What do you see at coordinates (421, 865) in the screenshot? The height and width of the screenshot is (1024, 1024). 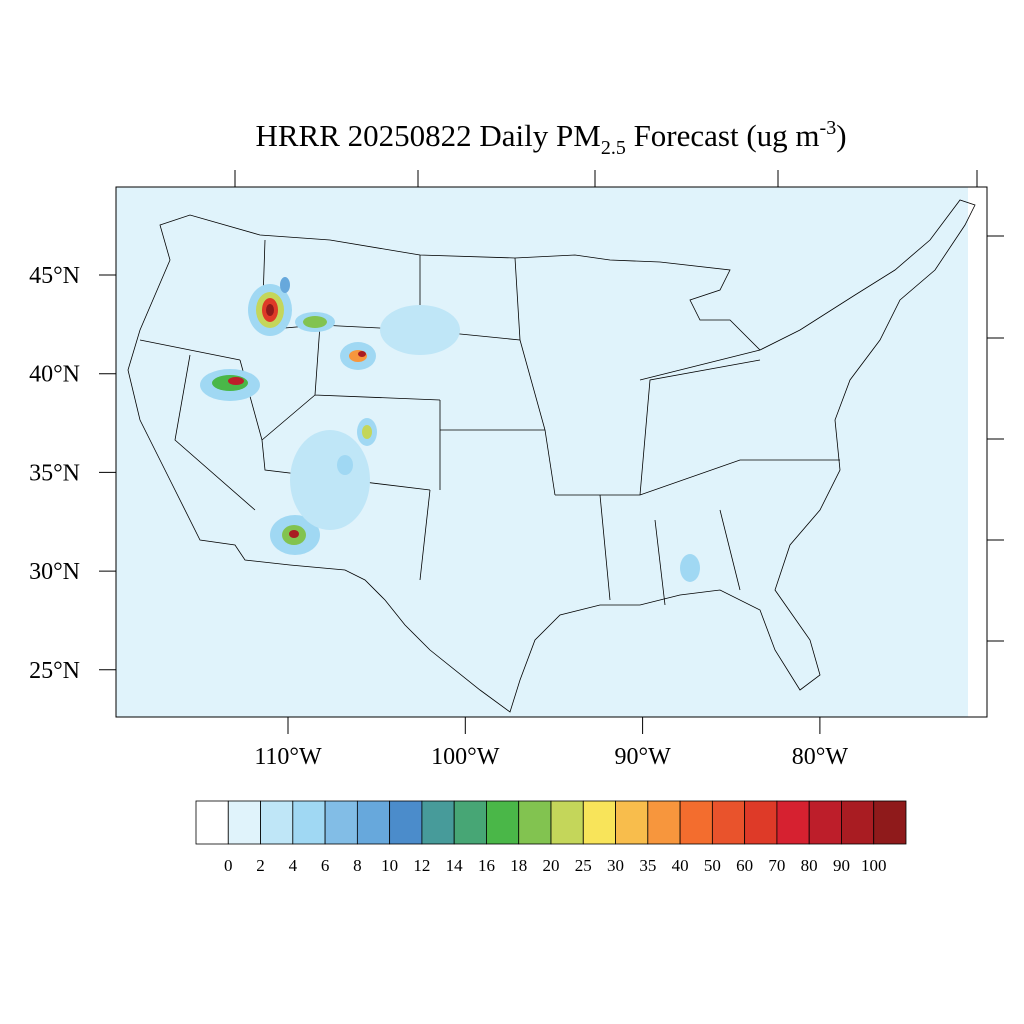 I see `colorbar-label: 12` at bounding box center [421, 865].